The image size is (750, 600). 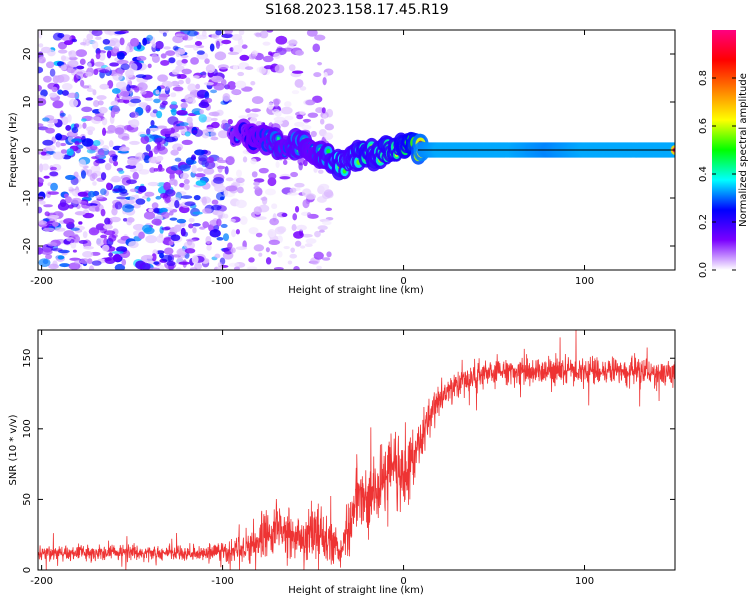 I want to click on snr-y-label: SNR (10 * v/v), so click(x=13, y=449).